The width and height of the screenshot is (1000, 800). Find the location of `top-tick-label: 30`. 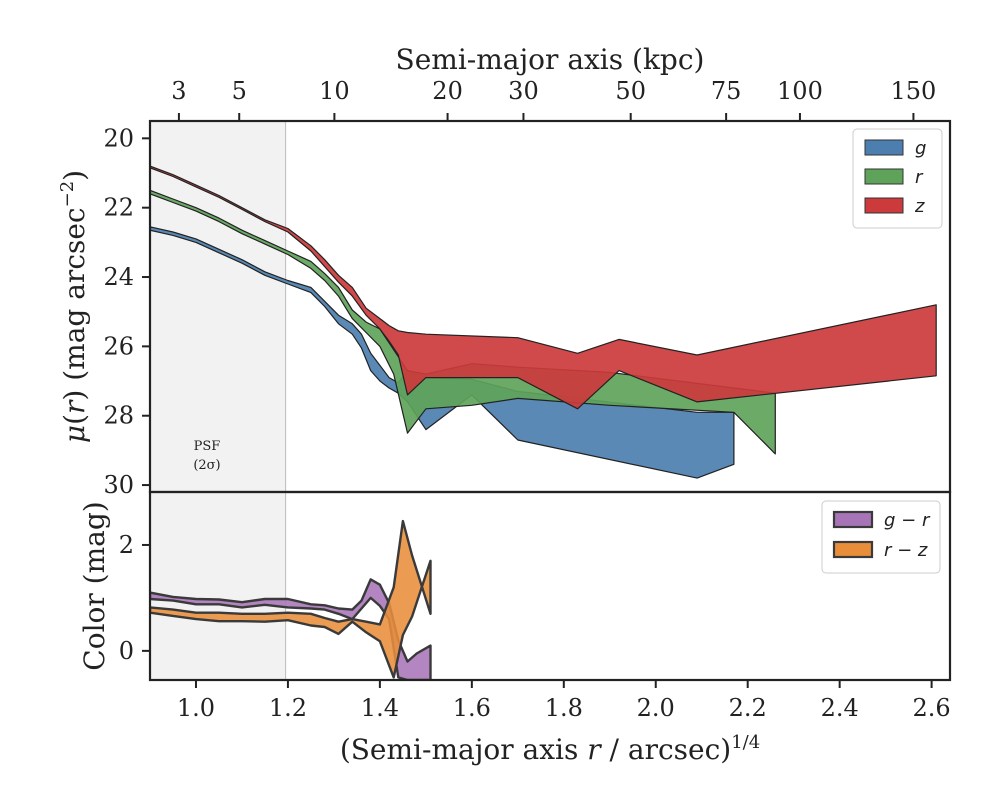

top-tick-label: 30 is located at coordinates (523, 91).